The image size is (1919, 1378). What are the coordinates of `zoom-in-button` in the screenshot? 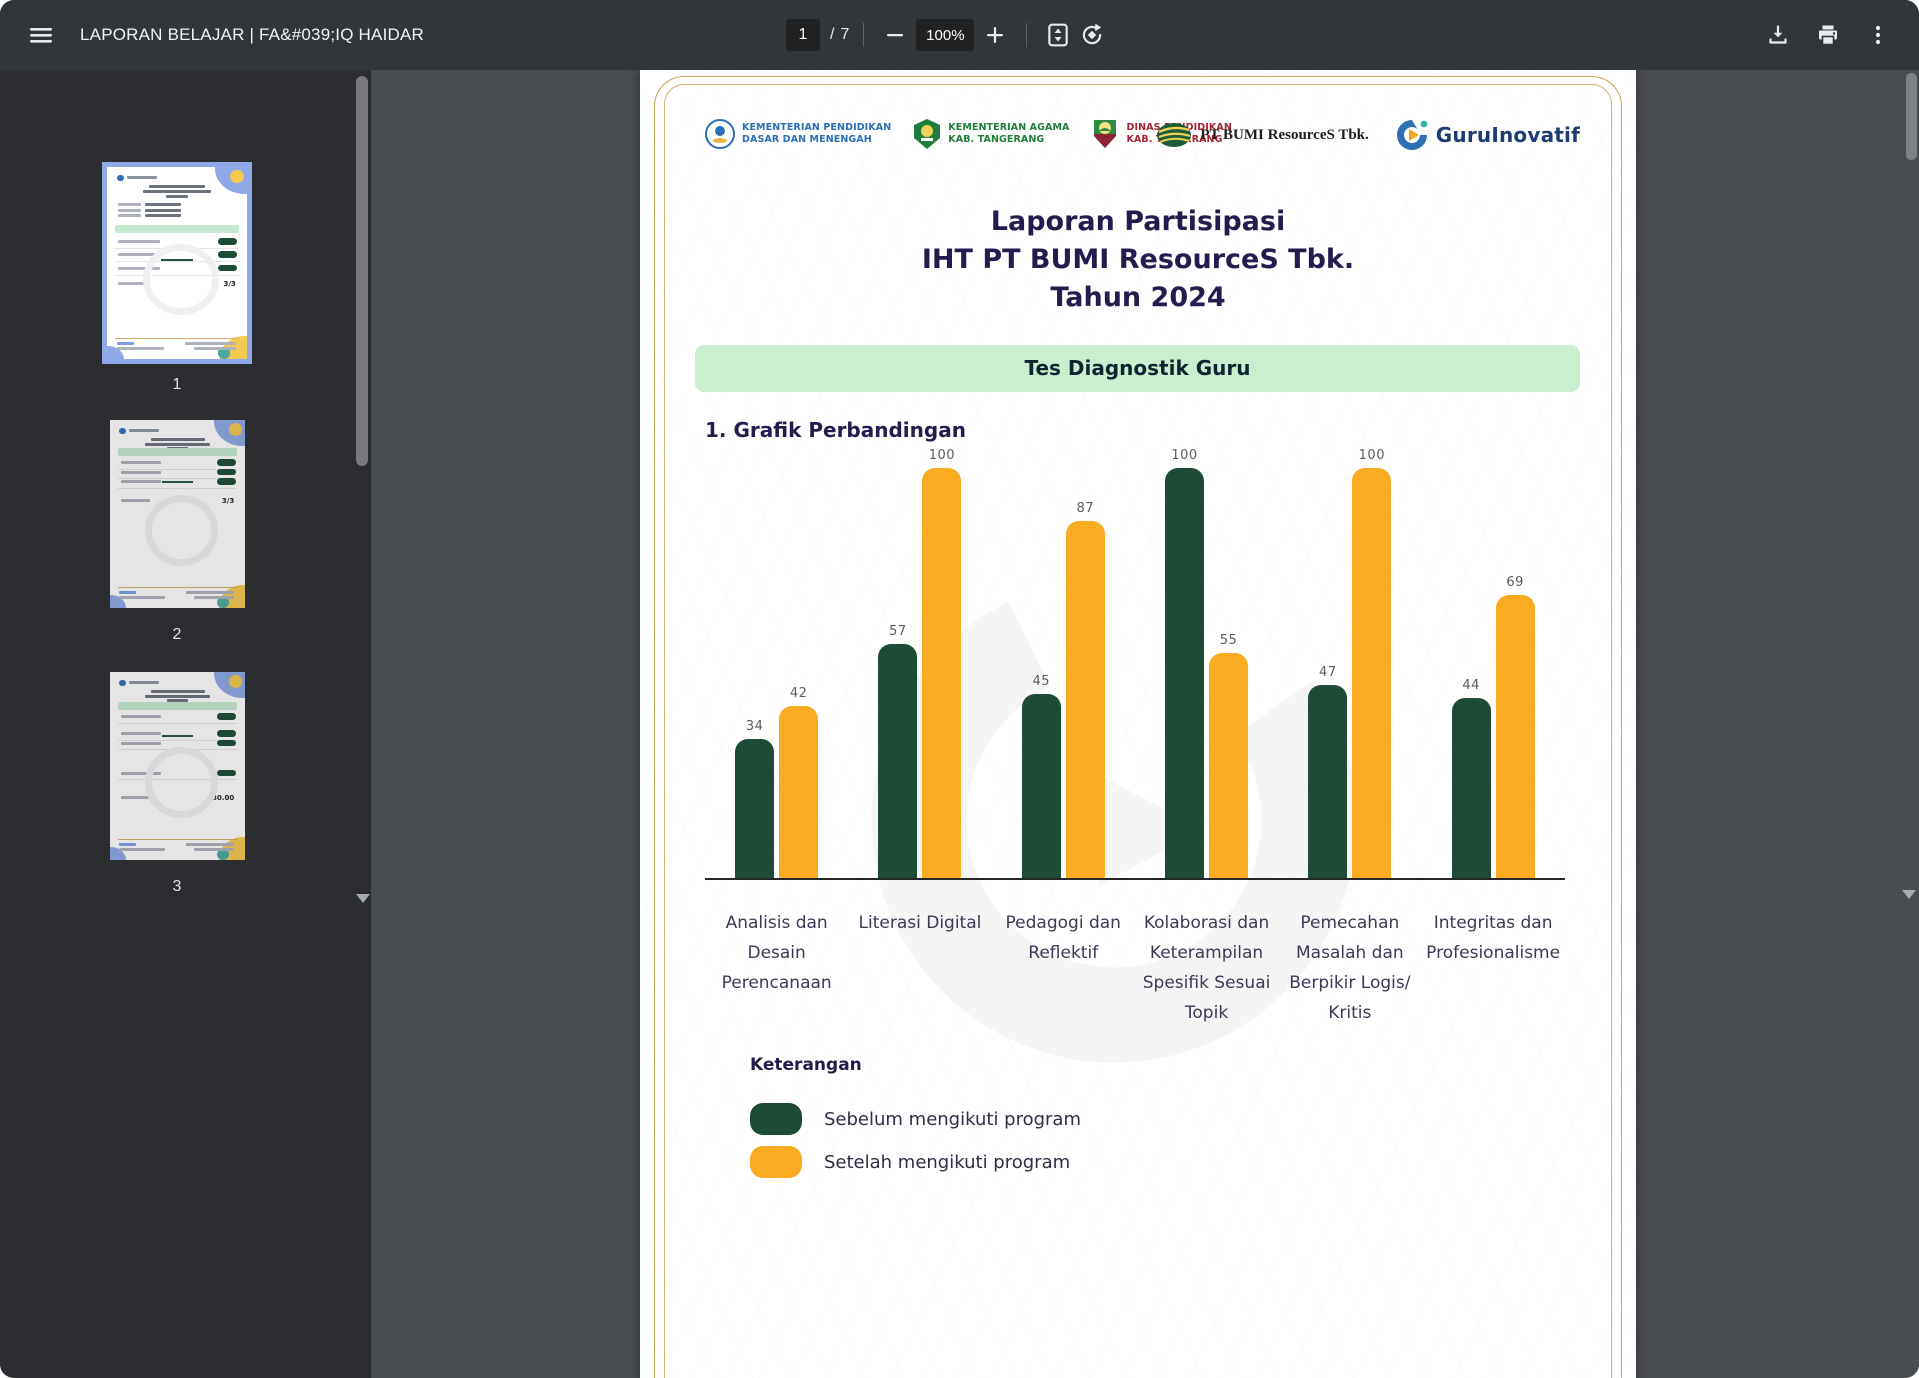 It's located at (995, 35).